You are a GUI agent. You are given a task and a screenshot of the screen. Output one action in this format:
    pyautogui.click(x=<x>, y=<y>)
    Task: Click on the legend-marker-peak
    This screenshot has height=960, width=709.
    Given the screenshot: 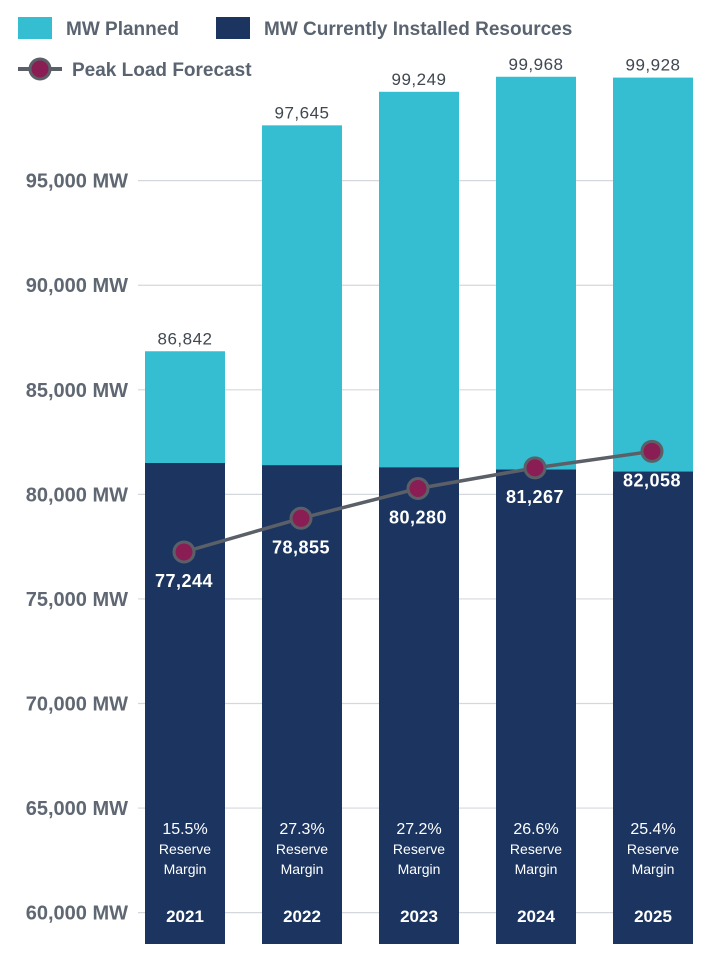 What is the action you would take?
    pyautogui.click(x=40, y=69)
    